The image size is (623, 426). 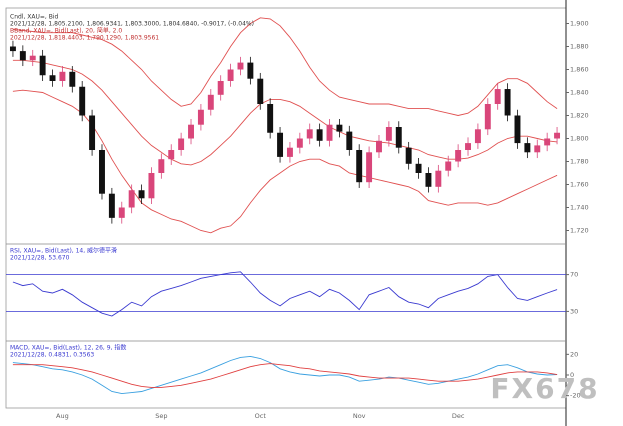 What do you see at coordinates (579, 70) in the screenshot?
I see `y-tick-label: 1,860` at bounding box center [579, 70].